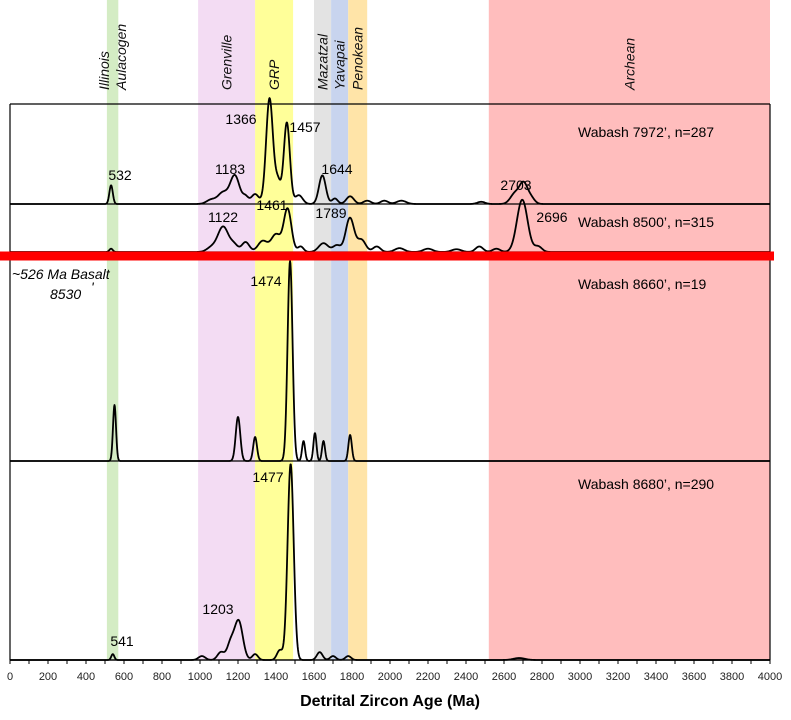 Image resolution: width=791 pixels, height=720 pixels. What do you see at coordinates (694, 677) in the screenshot?
I see `x-tick-label-3600: 3600` at bounding box center [694, 677].